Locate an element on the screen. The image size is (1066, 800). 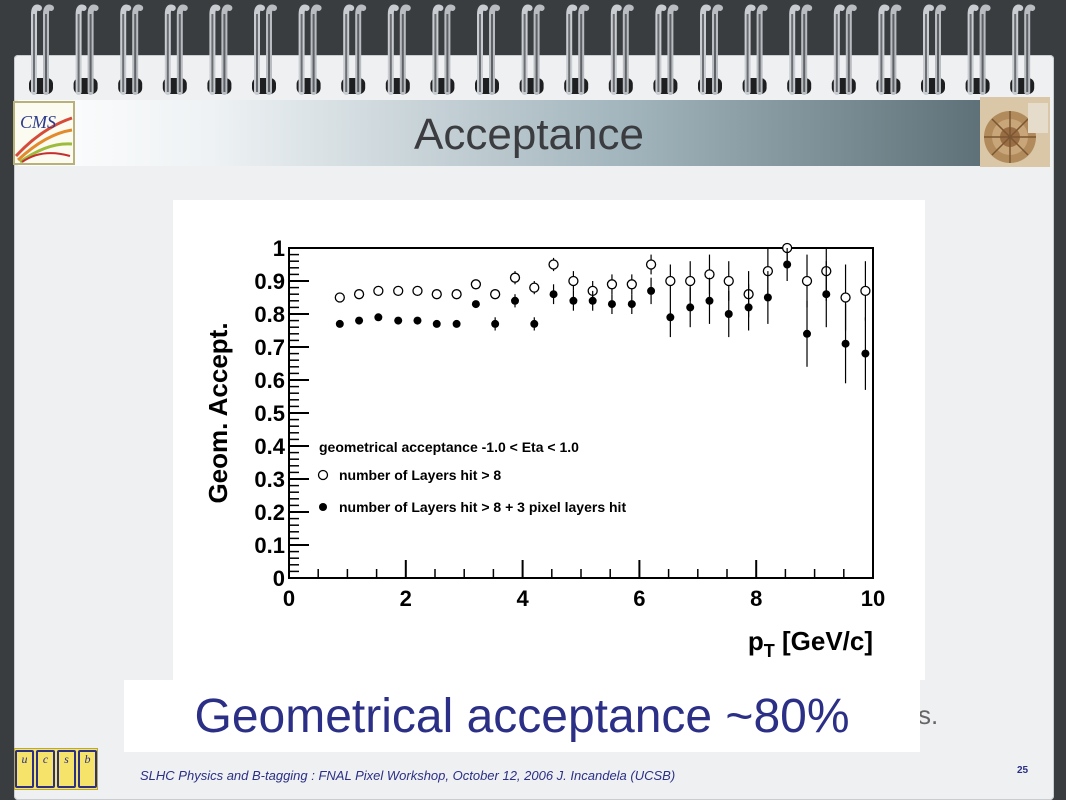
x-tick-label: 0 is located at coordinates (289, 598).